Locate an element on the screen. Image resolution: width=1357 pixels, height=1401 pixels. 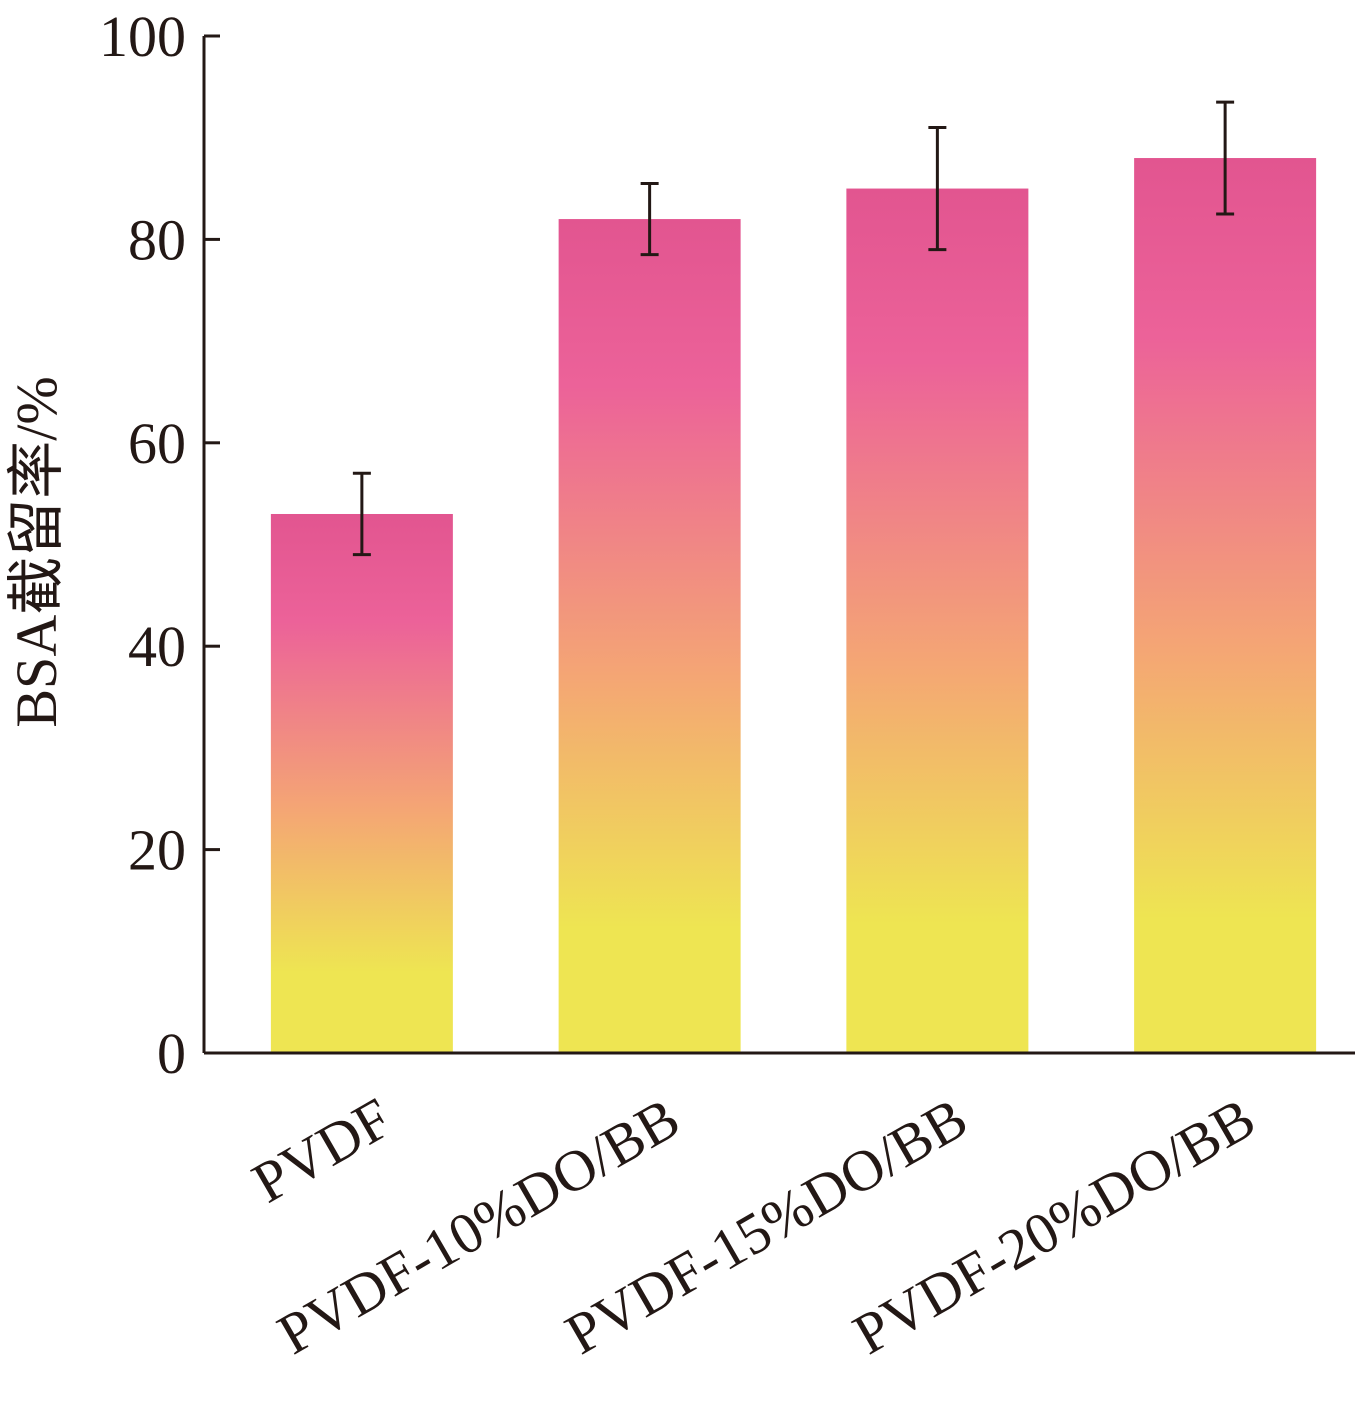
bar-pvdf-15-do-bb is located at coordinates (937, 621).